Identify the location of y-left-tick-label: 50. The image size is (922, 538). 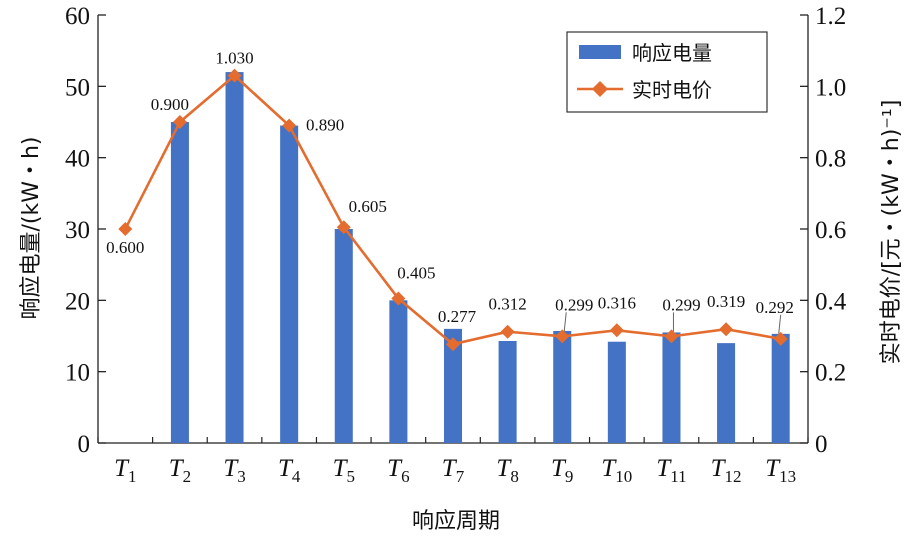
(77, 87).